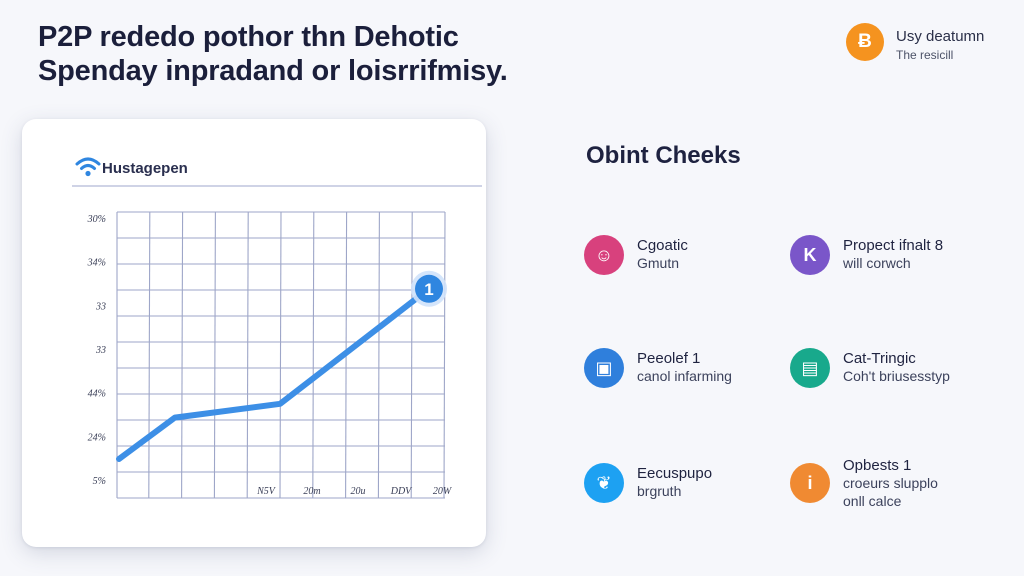  I want to click on y-tick-label: 30%, so click(96, 219).